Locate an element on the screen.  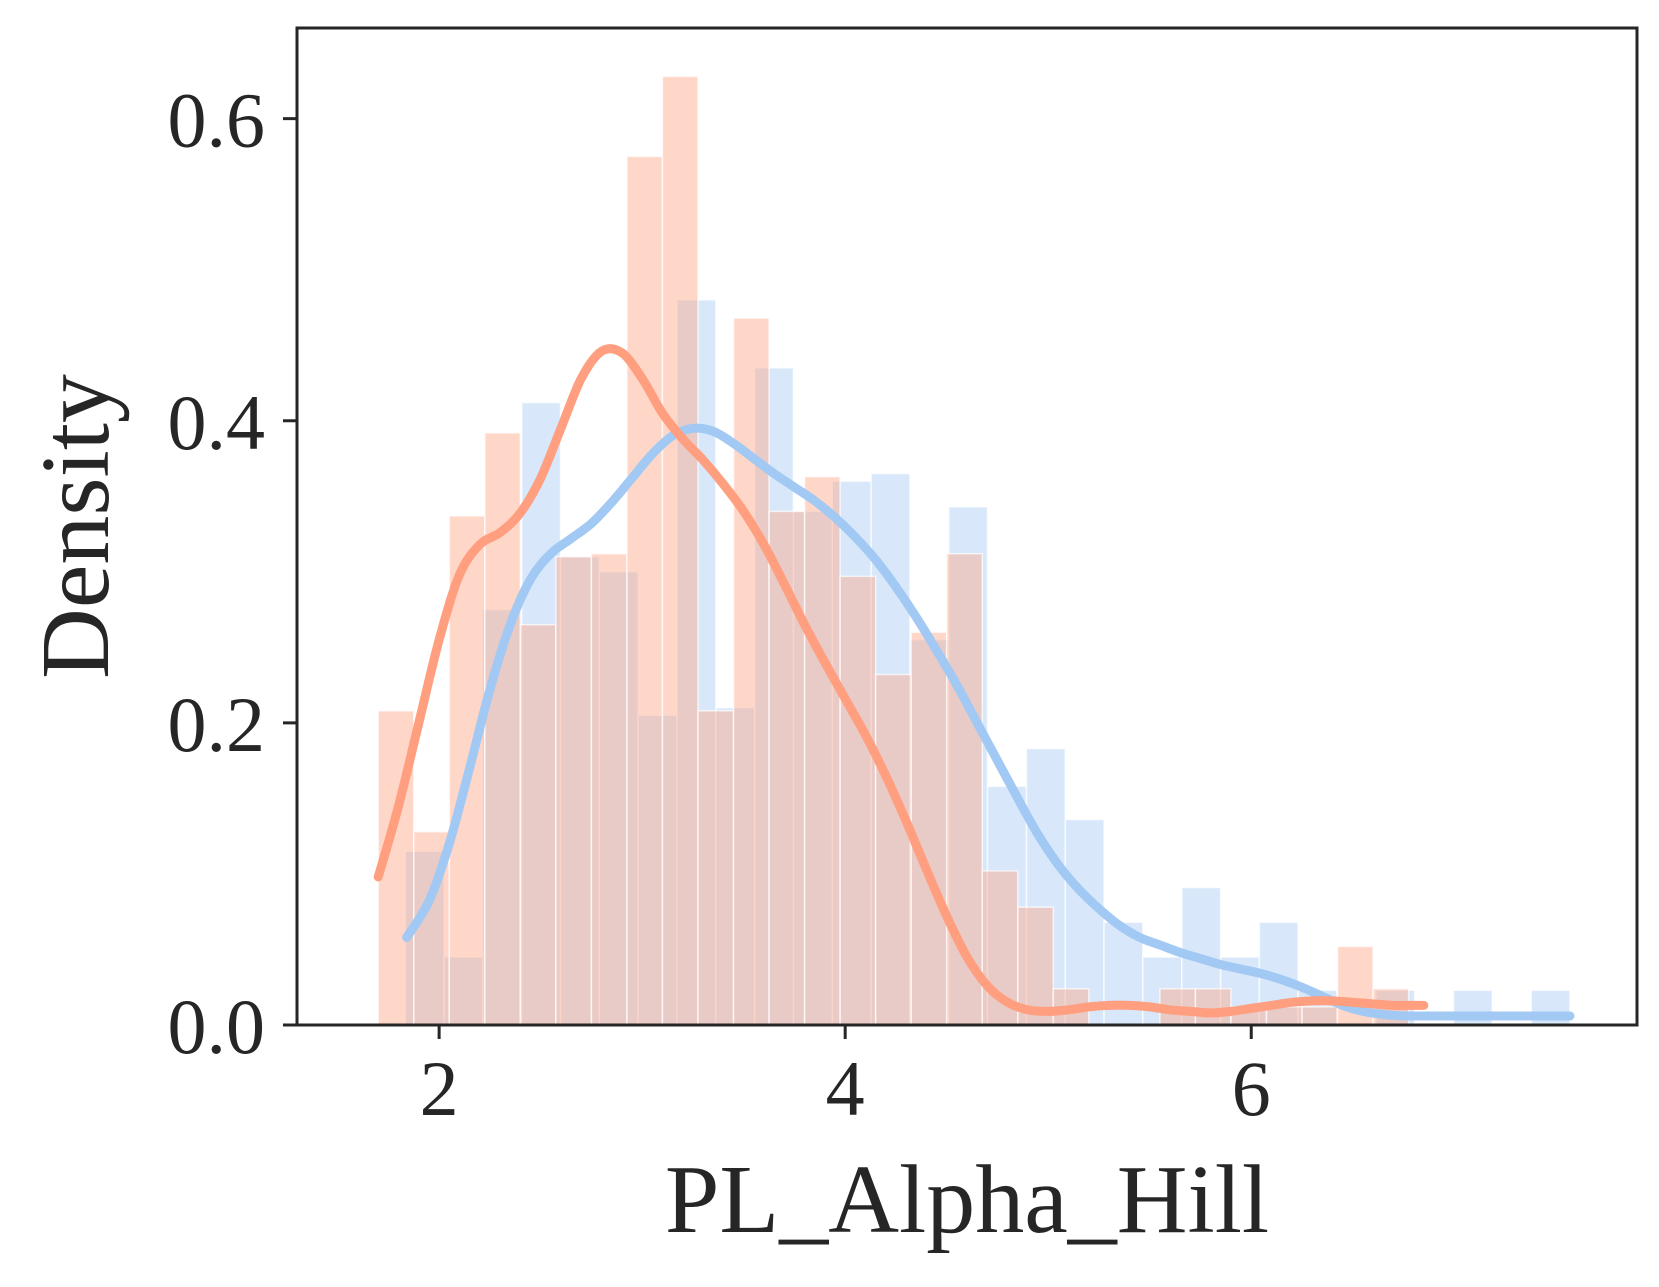
y-tick-label: 0.2 is located at coordinates (217, 724).